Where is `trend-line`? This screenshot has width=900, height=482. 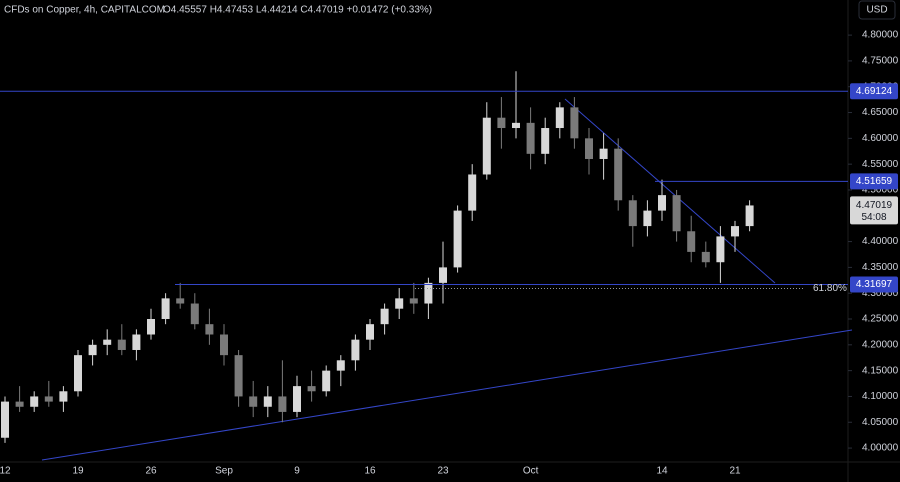
trend-line is located at coordinates (670, 191).